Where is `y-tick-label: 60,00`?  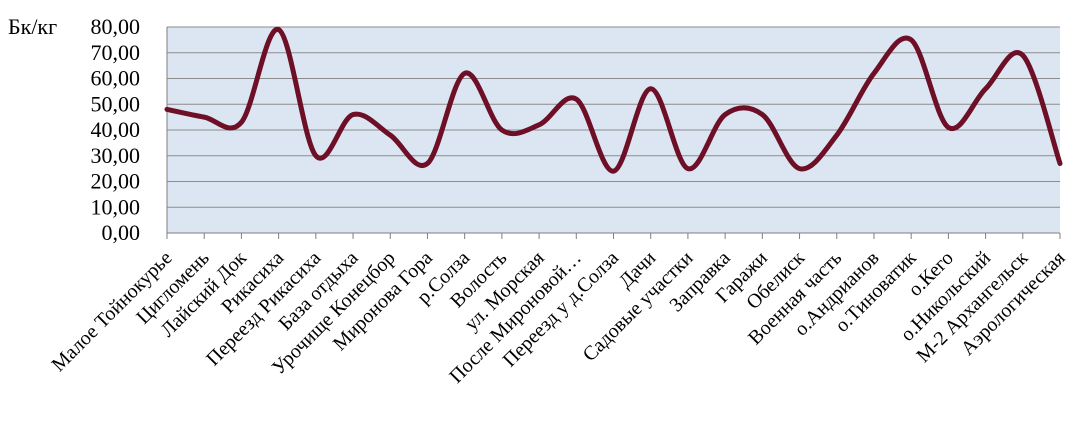
y-tick-label: 60,00 is located at coordinates (116, 78).